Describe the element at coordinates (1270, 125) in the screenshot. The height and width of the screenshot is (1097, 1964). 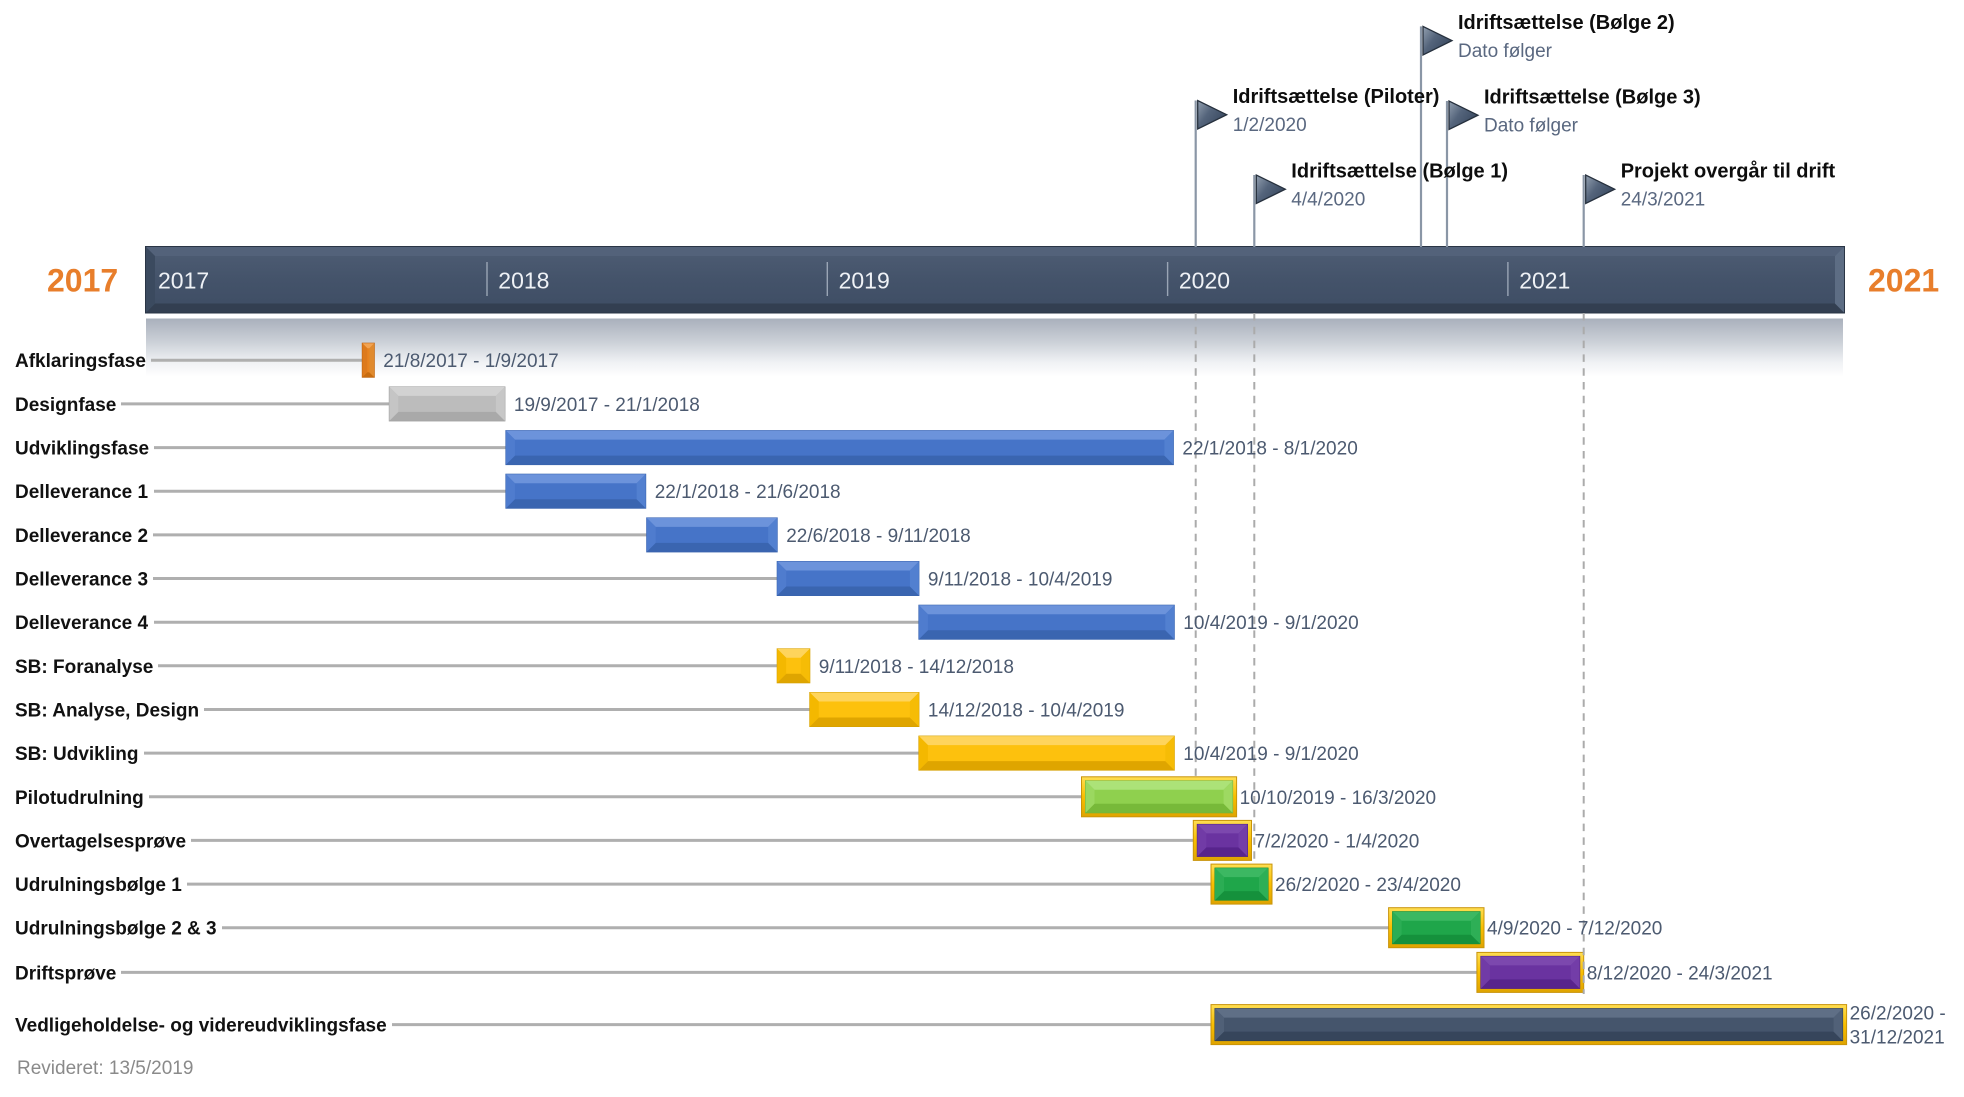
I see `svg-text: 1/2/2020` at that location.